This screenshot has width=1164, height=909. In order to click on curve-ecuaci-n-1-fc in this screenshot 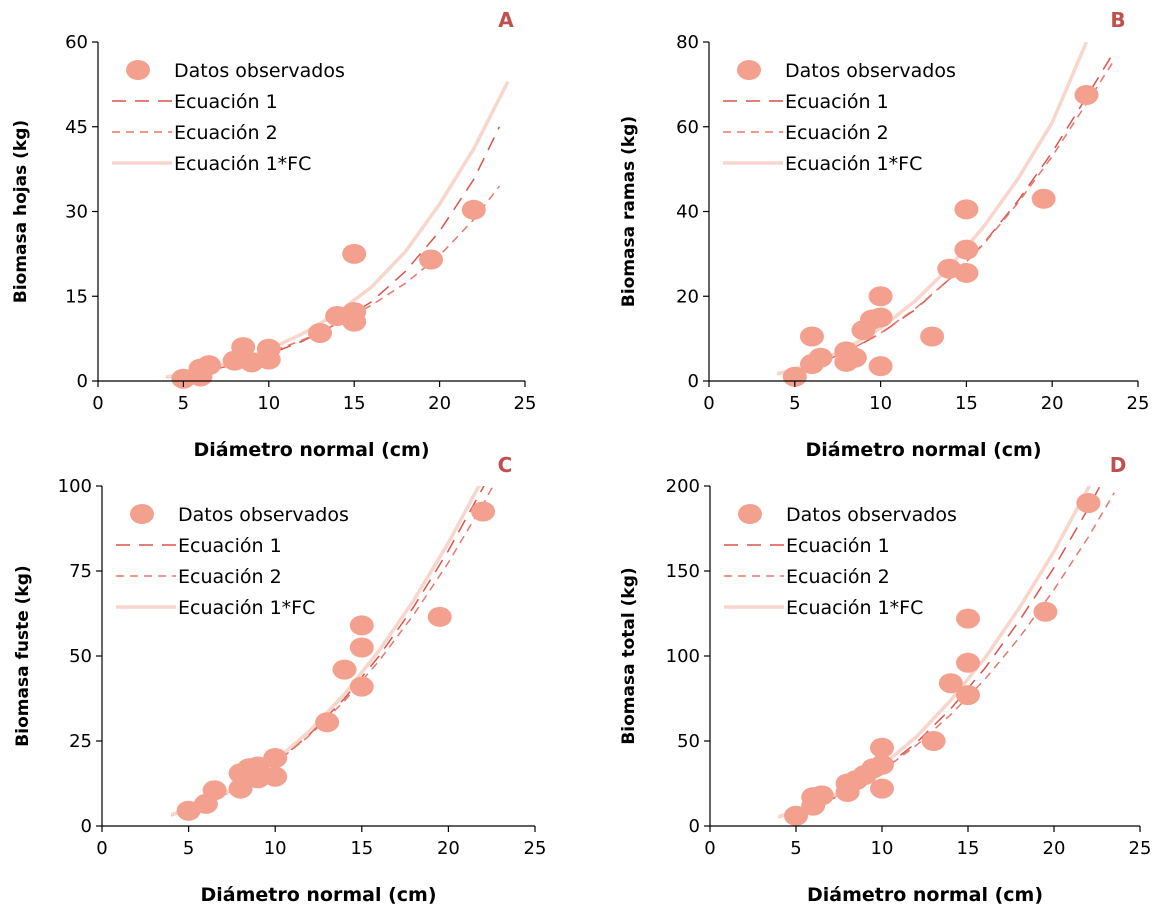, I will do `click(325, 651)`.